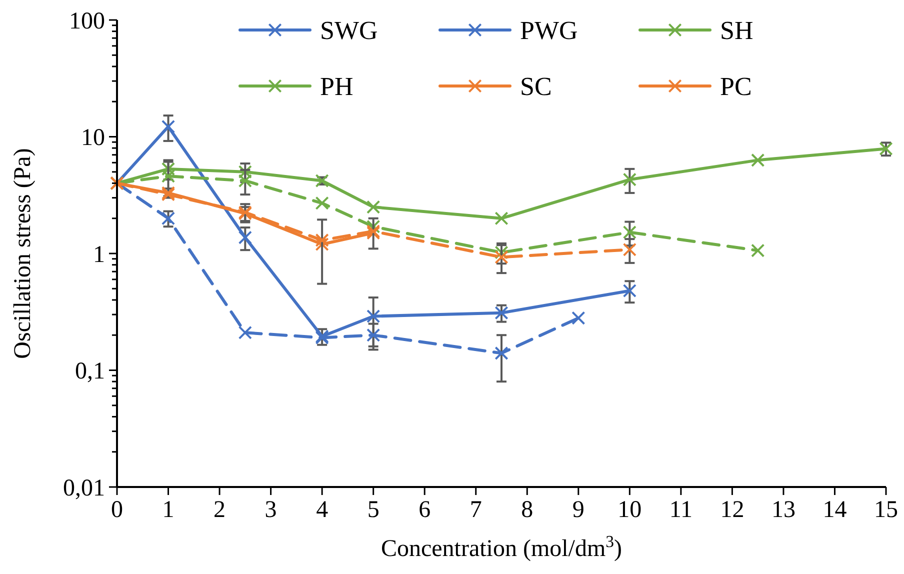 The width and height of the screenshot is (904, 574). Describe the element at coordinates (270, 510) in the screenshot. I see `x-tick-label: 3` at that location.